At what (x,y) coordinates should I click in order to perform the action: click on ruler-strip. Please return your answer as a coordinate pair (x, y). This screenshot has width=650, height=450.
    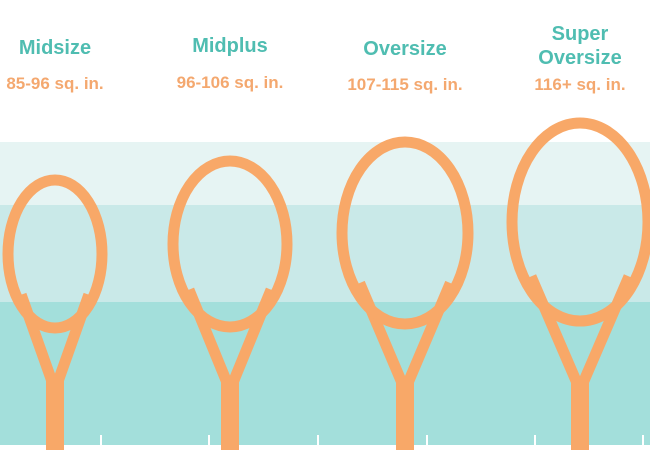
    Looking at the image, I should click on (325, 447).